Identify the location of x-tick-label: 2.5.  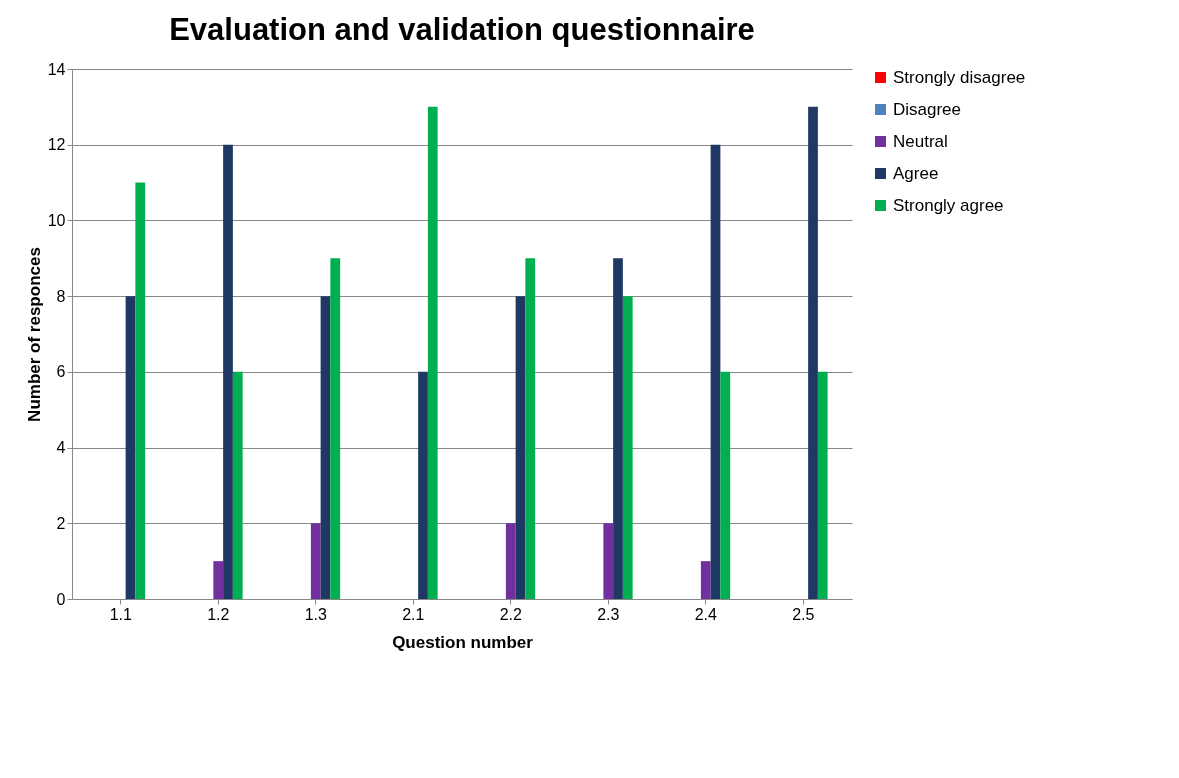
(803, 614).